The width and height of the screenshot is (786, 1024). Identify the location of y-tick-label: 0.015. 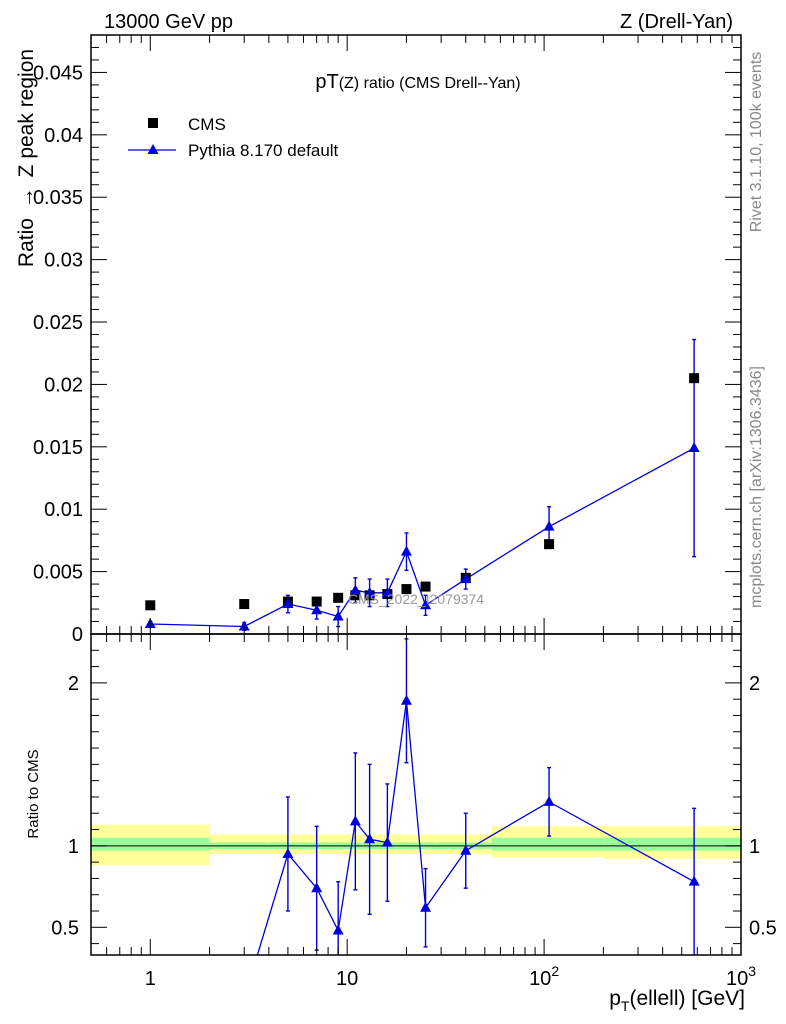
(58, 448).